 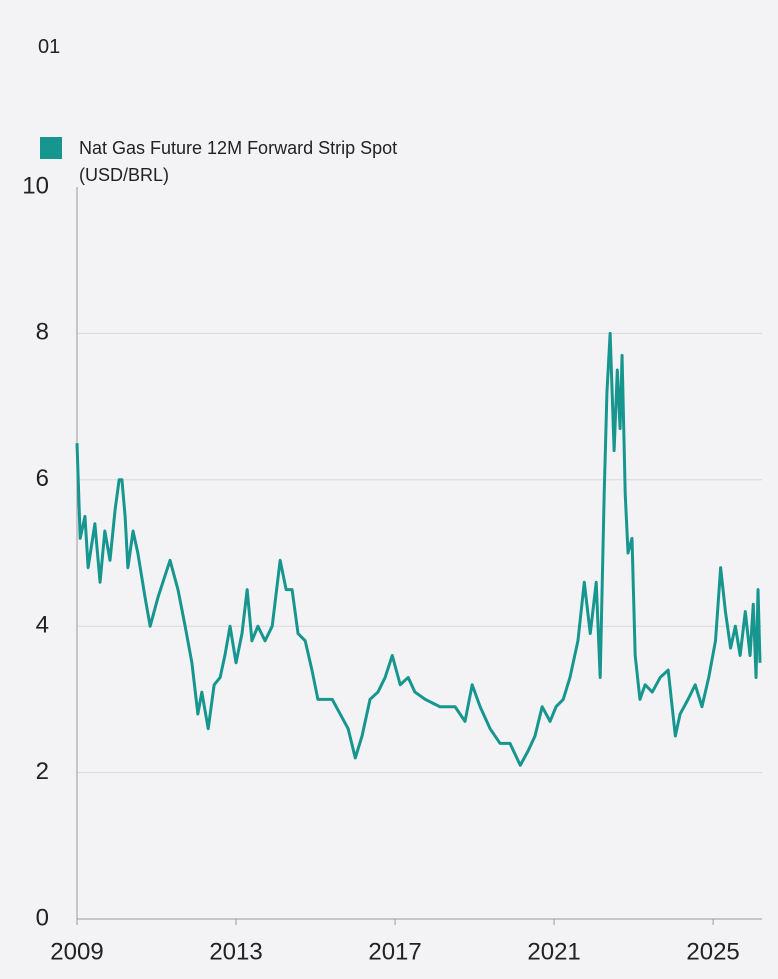 What do you see at coordinates (42, 625) in the screenshot?
I see `y-tick-label: 4` at bounding box center [42, 625].